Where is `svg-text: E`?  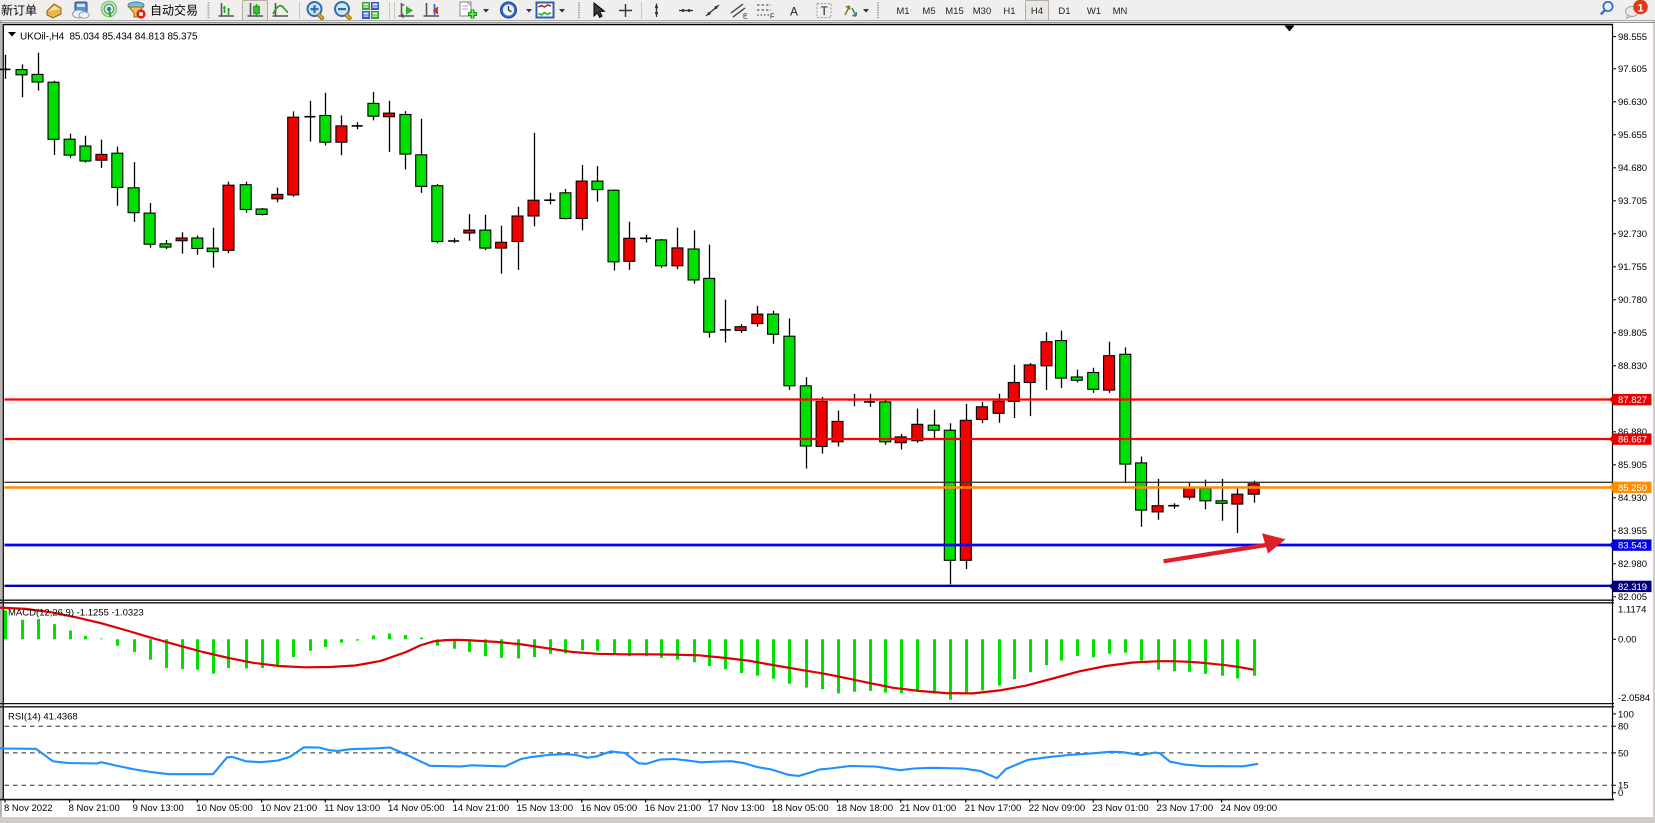 svg-text: E is located at coordinates (745, 17).